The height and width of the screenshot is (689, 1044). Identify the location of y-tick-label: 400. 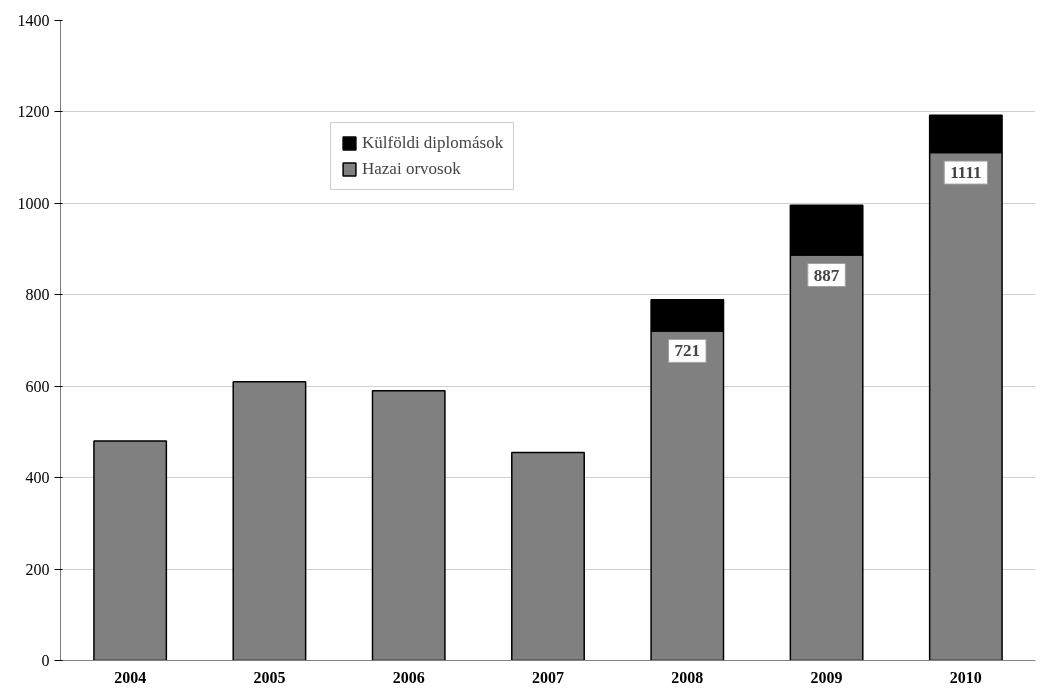
(37, 478).